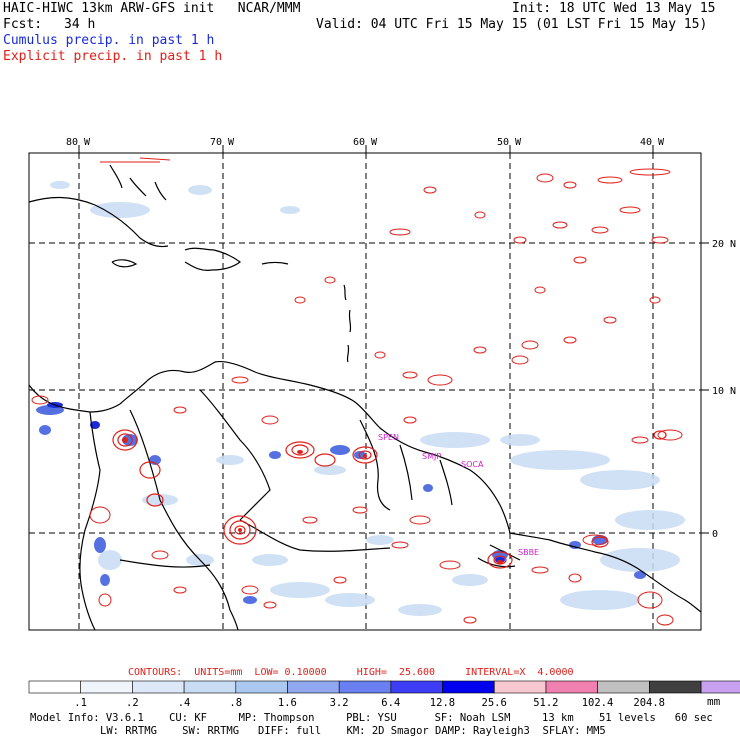  What do you see at coordinates (509, 142) in the screenshot?
I see `lon-label: 50 W` at bounding box center [509, 142].